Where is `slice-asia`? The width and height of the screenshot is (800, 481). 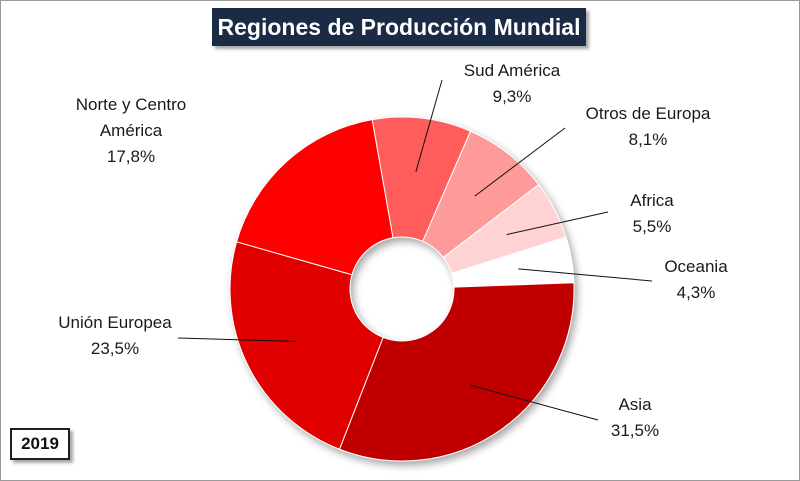
slice-asia is located at coordinates (456, 372).